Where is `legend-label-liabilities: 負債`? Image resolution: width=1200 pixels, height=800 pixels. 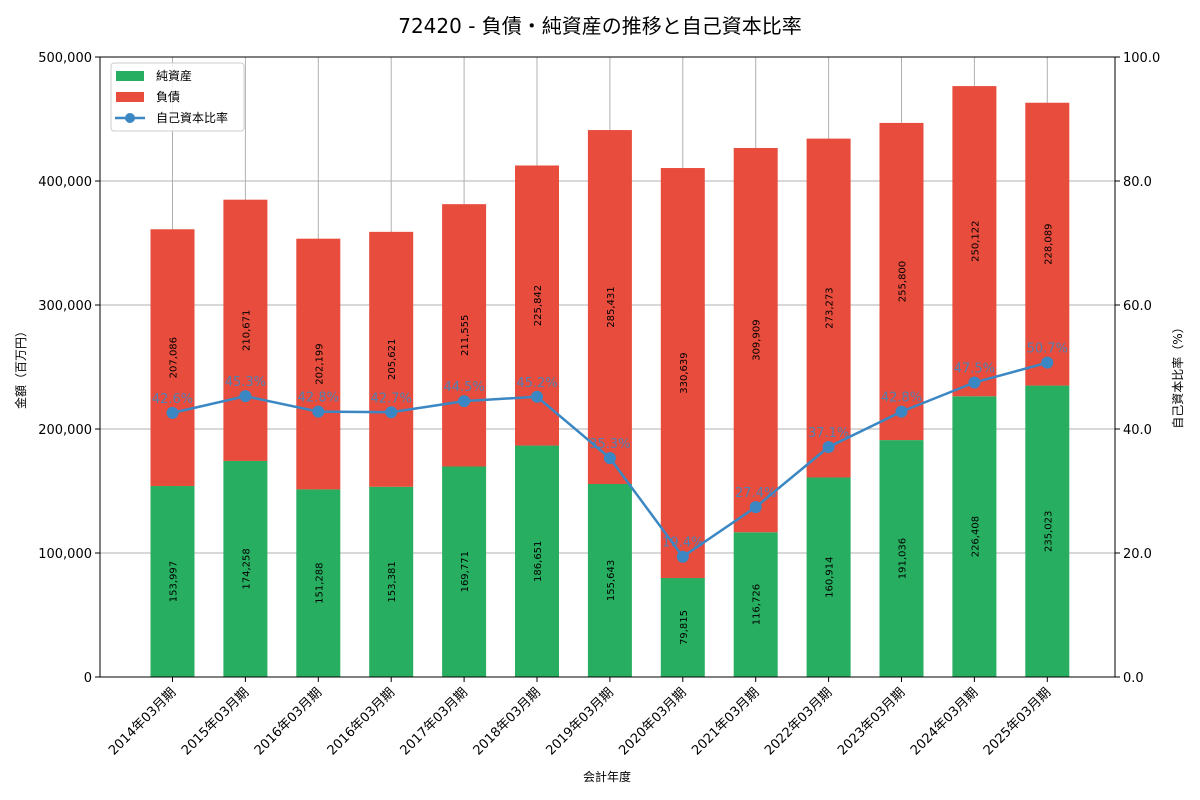 legend-label-liabilities: 負債 is located at coordinates (168, 96).